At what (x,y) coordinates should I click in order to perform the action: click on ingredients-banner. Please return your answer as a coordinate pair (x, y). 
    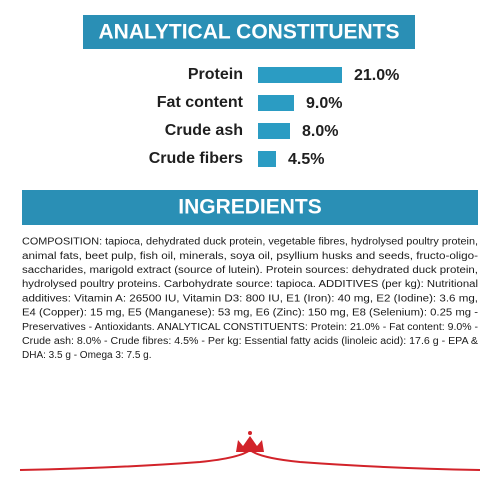
    Looking at the image, I should click on (250, 207).